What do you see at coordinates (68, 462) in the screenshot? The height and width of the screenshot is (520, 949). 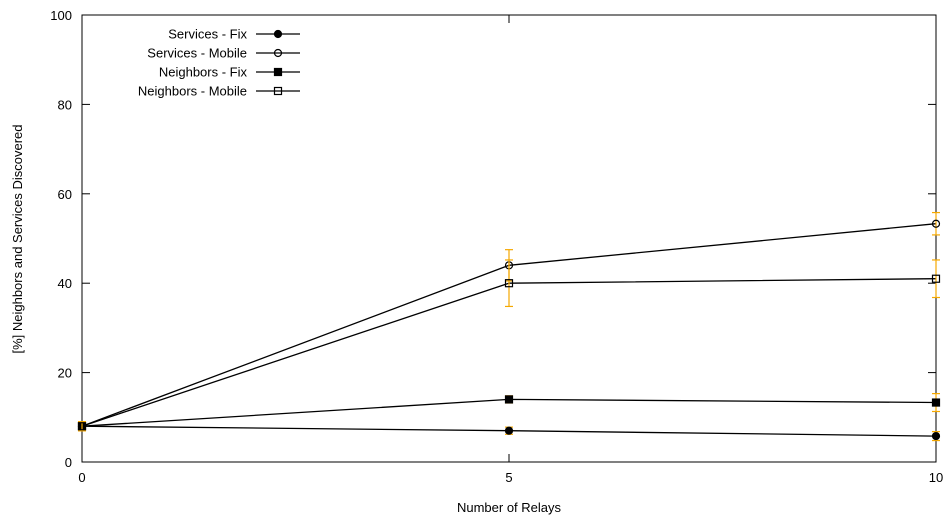 I see `y-tick-label: 0` at bounding box center [68, 462].